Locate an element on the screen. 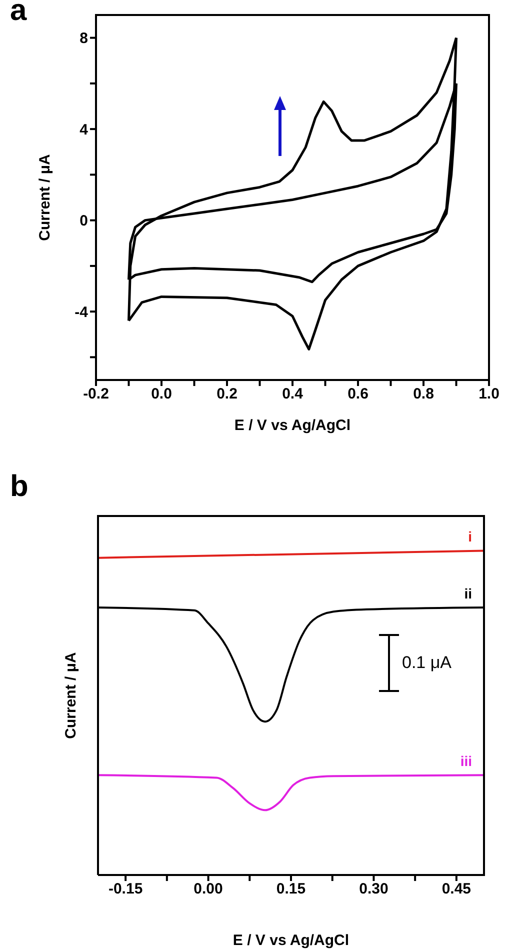 The height and width of the screenshot is (952, 505). x-tick-label: 0.15 is located at coordinates (291, 889).